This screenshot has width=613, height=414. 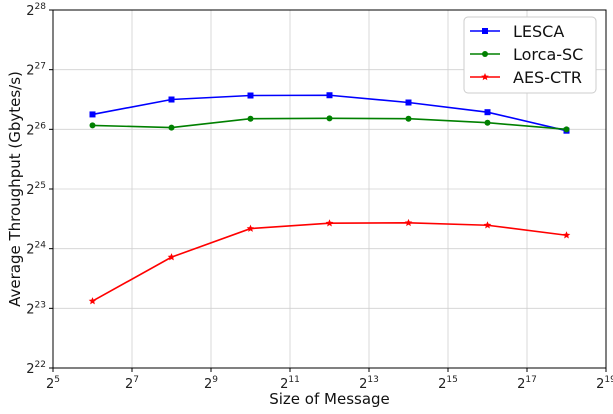 What do you see at coordinates (369, 383) in the screenshot?
I see `x-tick-label: 213` at bounding box center [369, 383].